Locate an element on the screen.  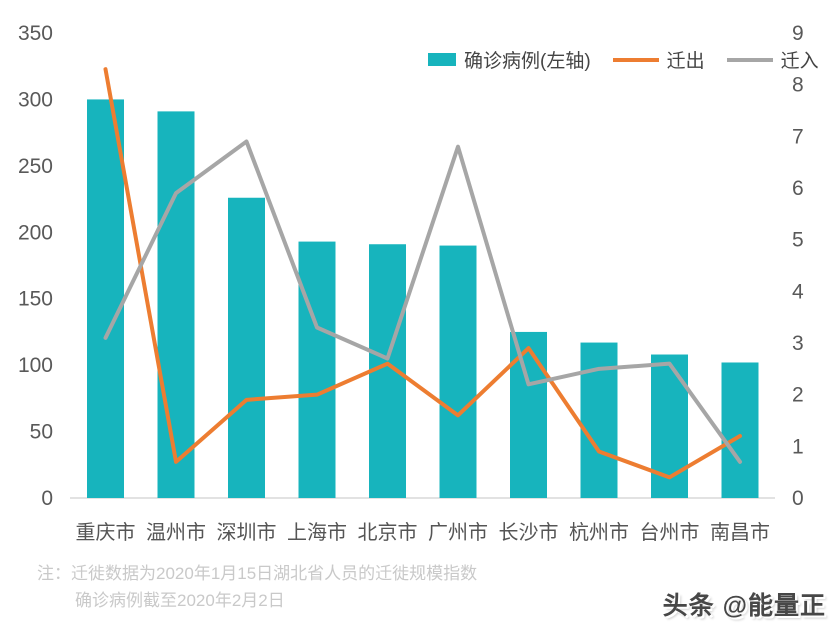
watermark: 头条 @能量正 is located at coordinates (744, 604).